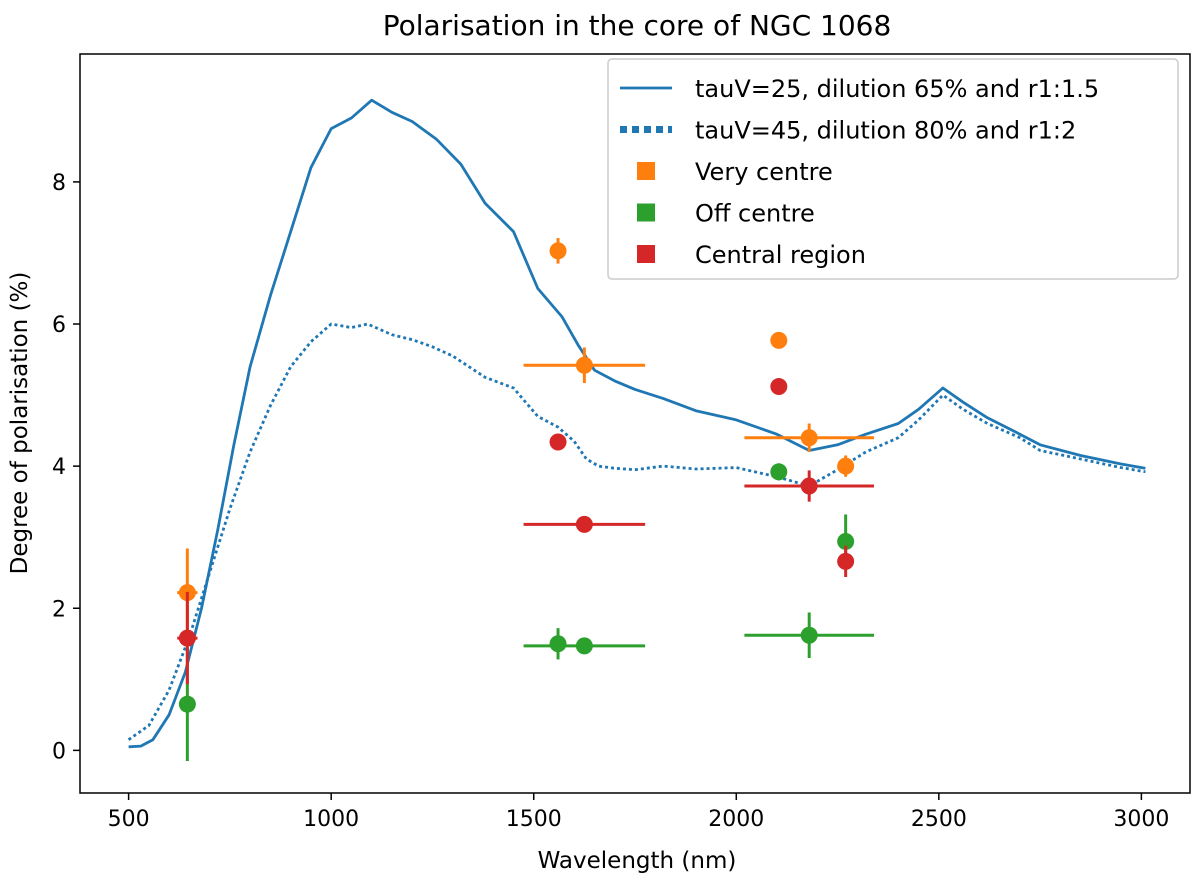  I want to click on legend-entry: Central region, so click(751, 255).